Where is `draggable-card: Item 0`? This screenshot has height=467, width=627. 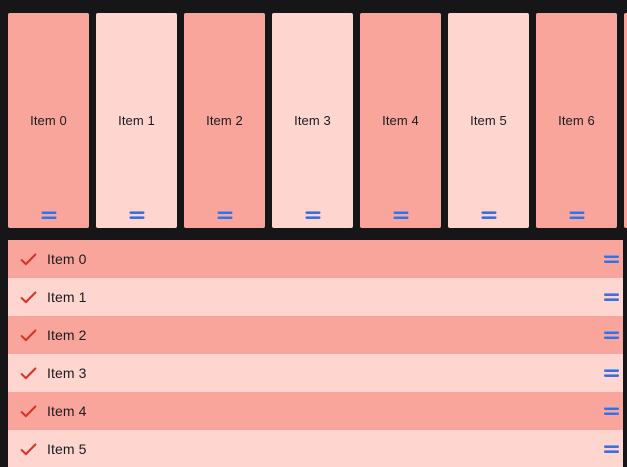 draggable-card: Item 0 is located at coordinates (48, 120).